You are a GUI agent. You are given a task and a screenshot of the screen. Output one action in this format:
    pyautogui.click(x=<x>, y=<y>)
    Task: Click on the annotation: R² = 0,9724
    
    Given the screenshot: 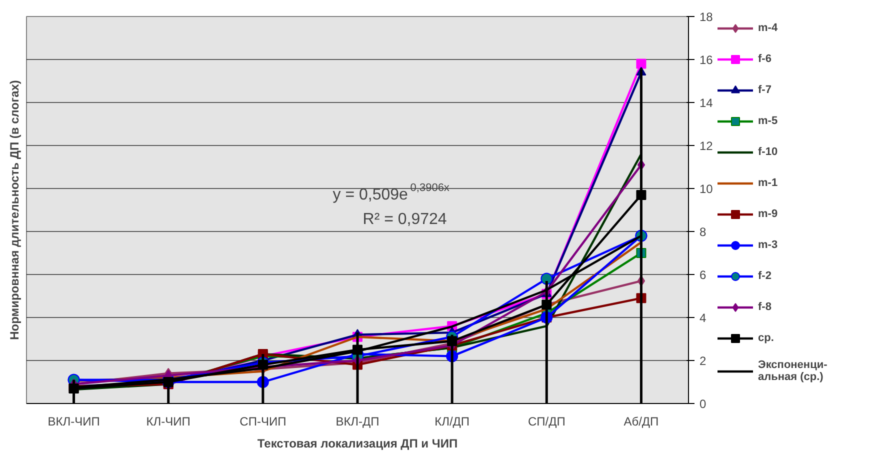 What is the action you would take?
    pyautogui.click(x=404, y=219)
    